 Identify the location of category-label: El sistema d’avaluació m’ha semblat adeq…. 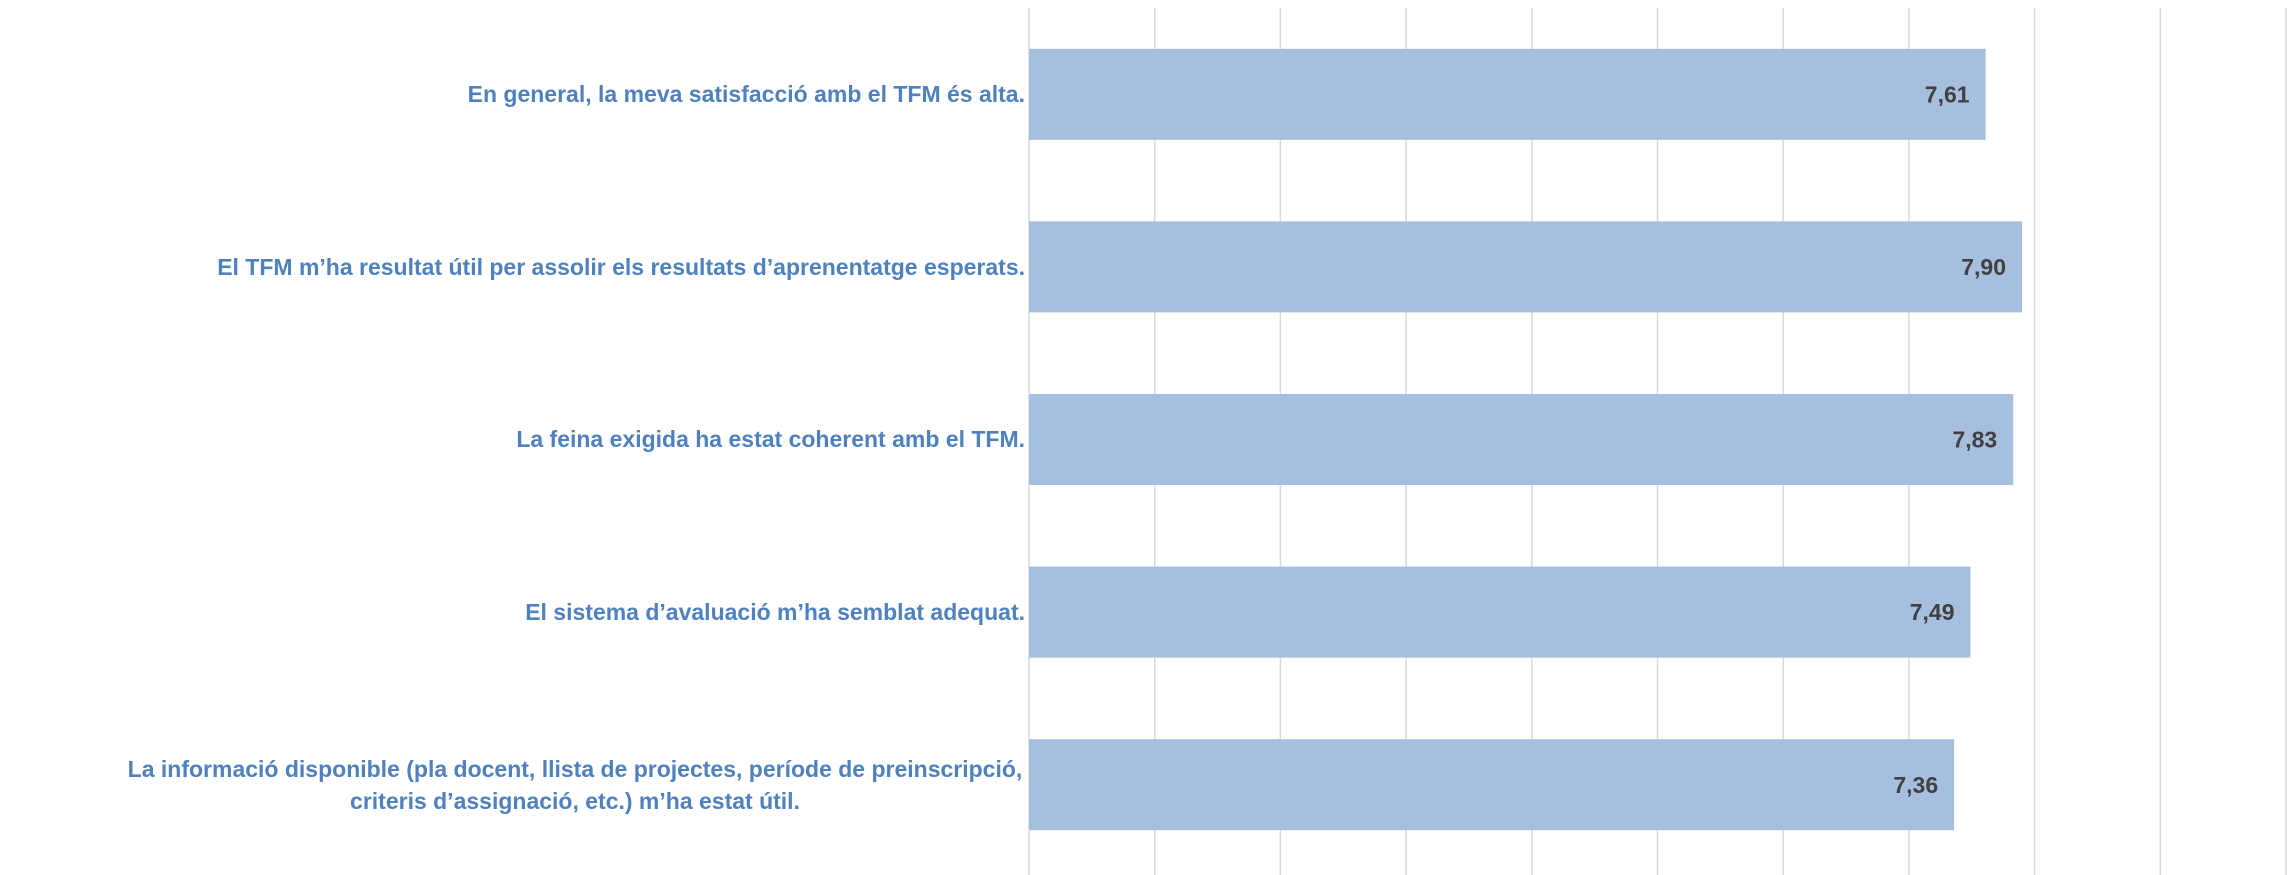
(775, 612).